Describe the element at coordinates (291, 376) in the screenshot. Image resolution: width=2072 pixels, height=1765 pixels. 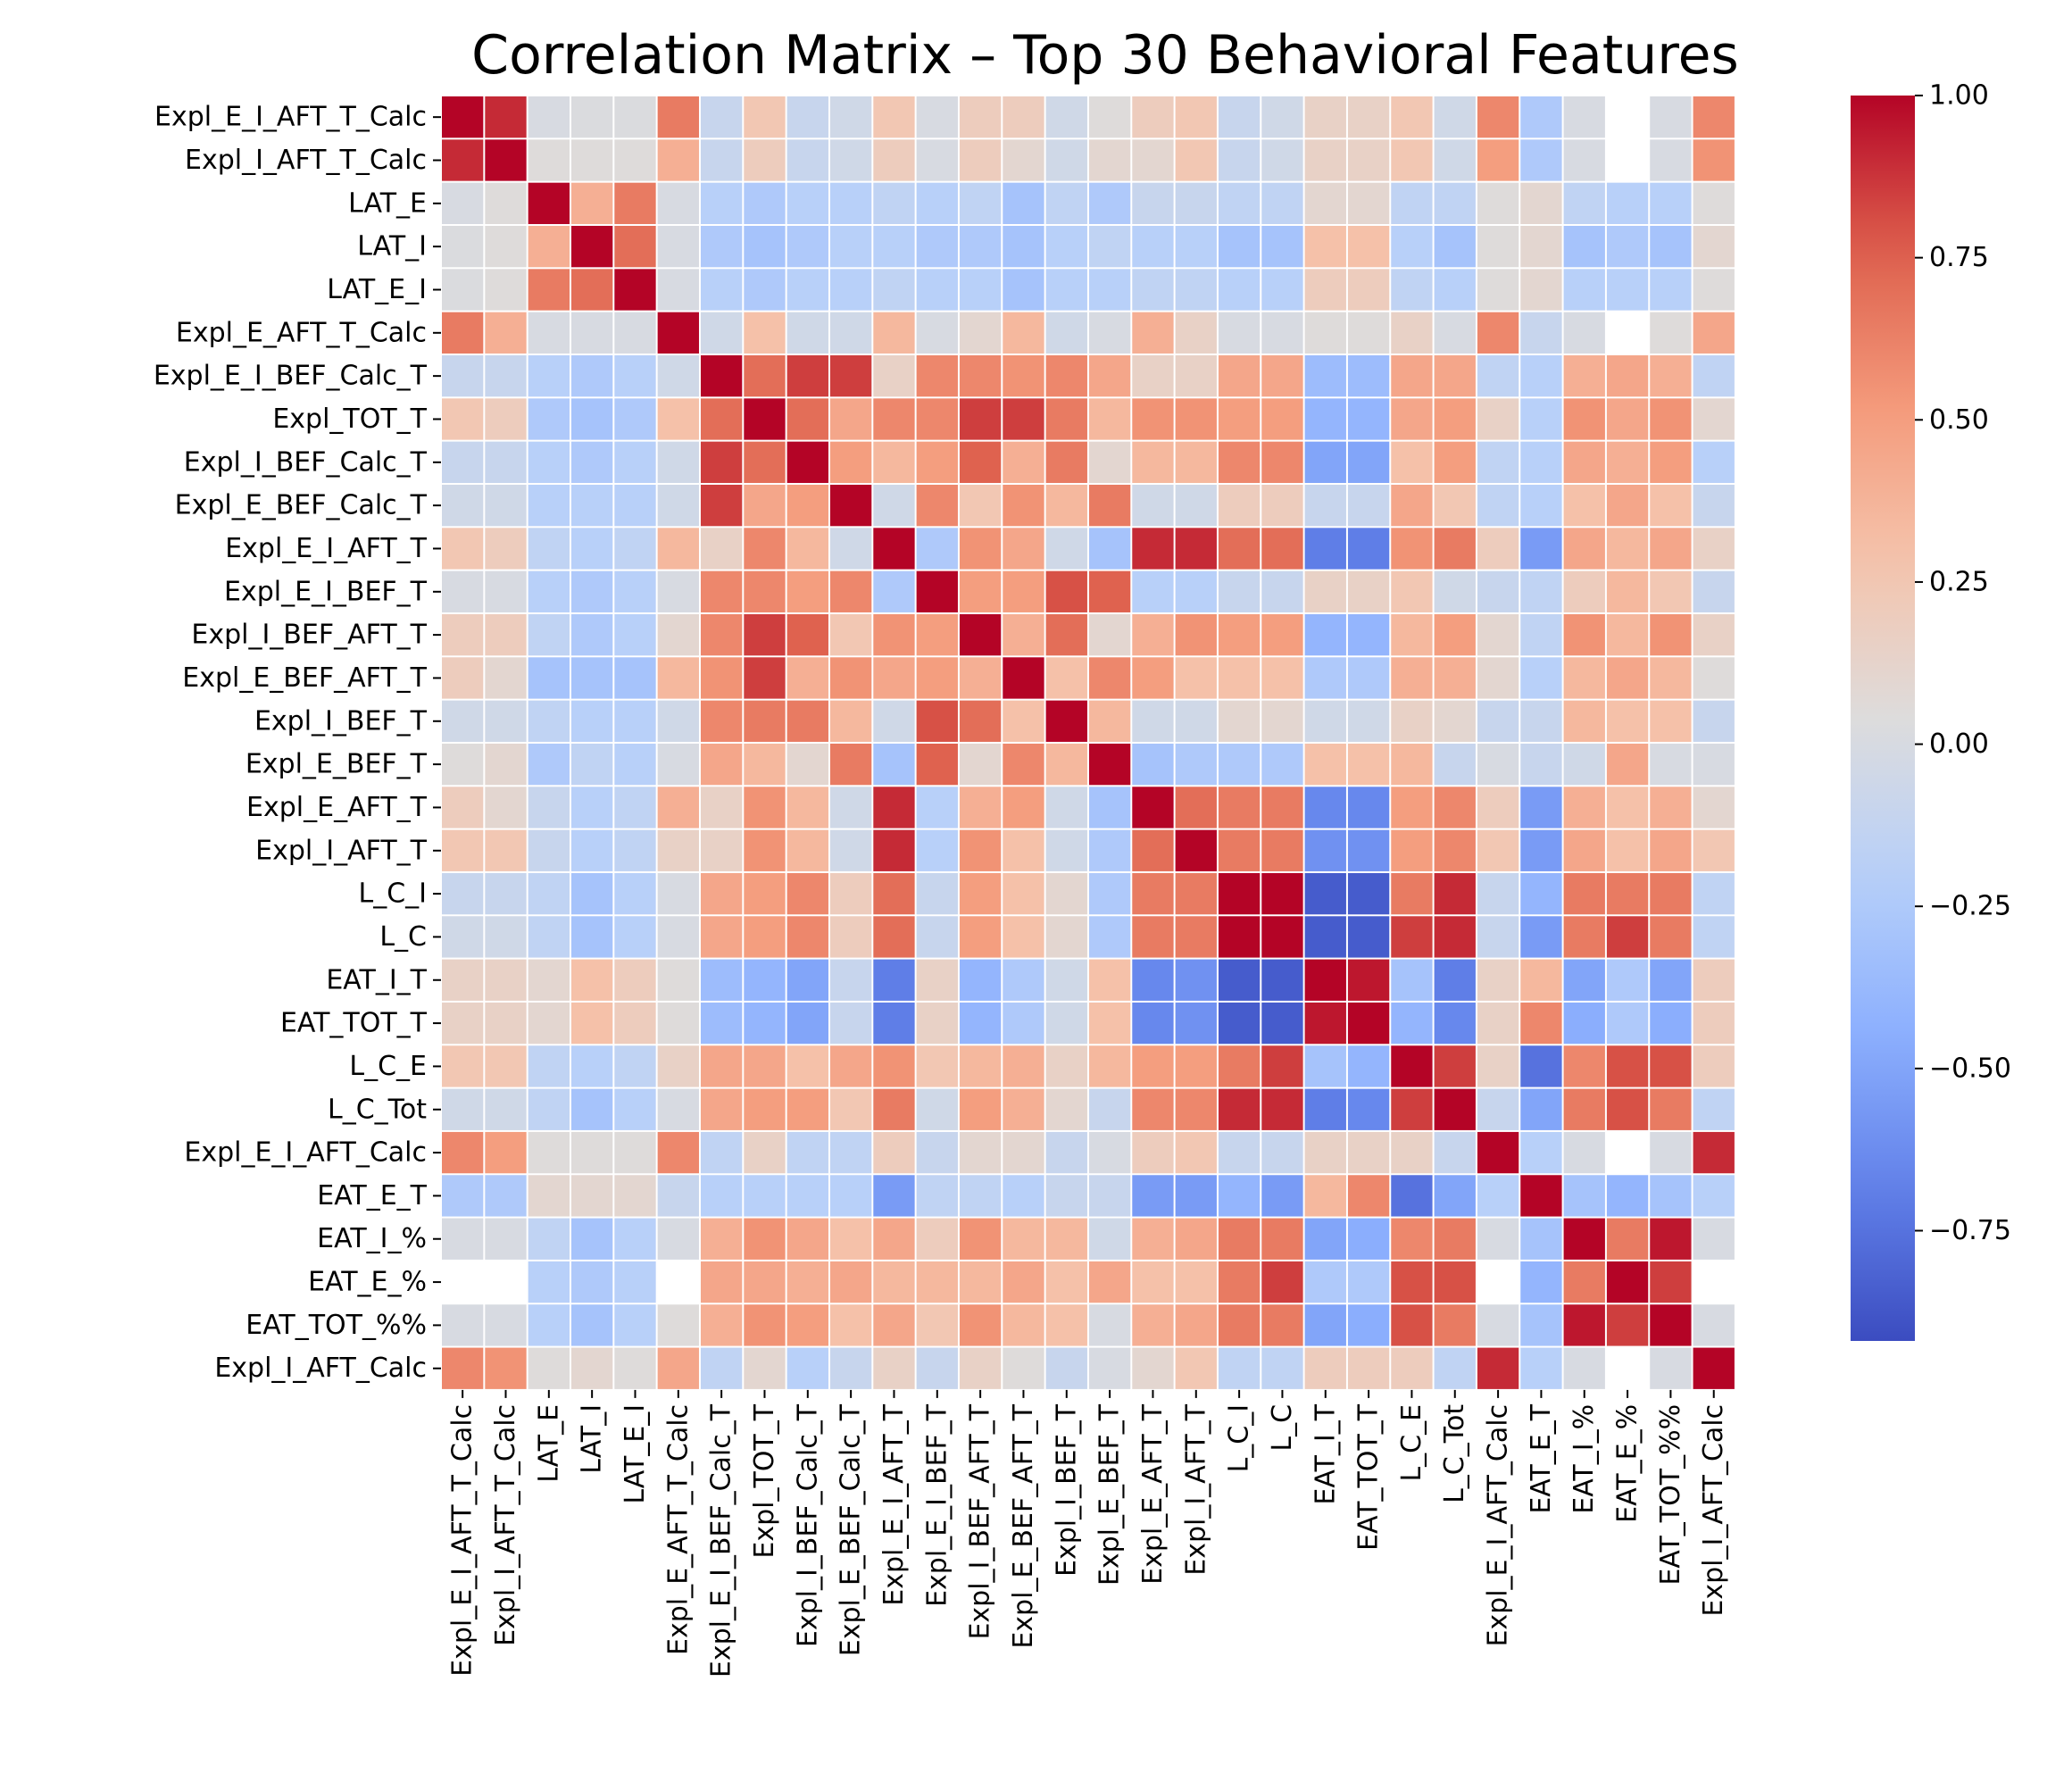
I see `row-tick-label: Expl_E_I_BEF_Calc_T` at that location.